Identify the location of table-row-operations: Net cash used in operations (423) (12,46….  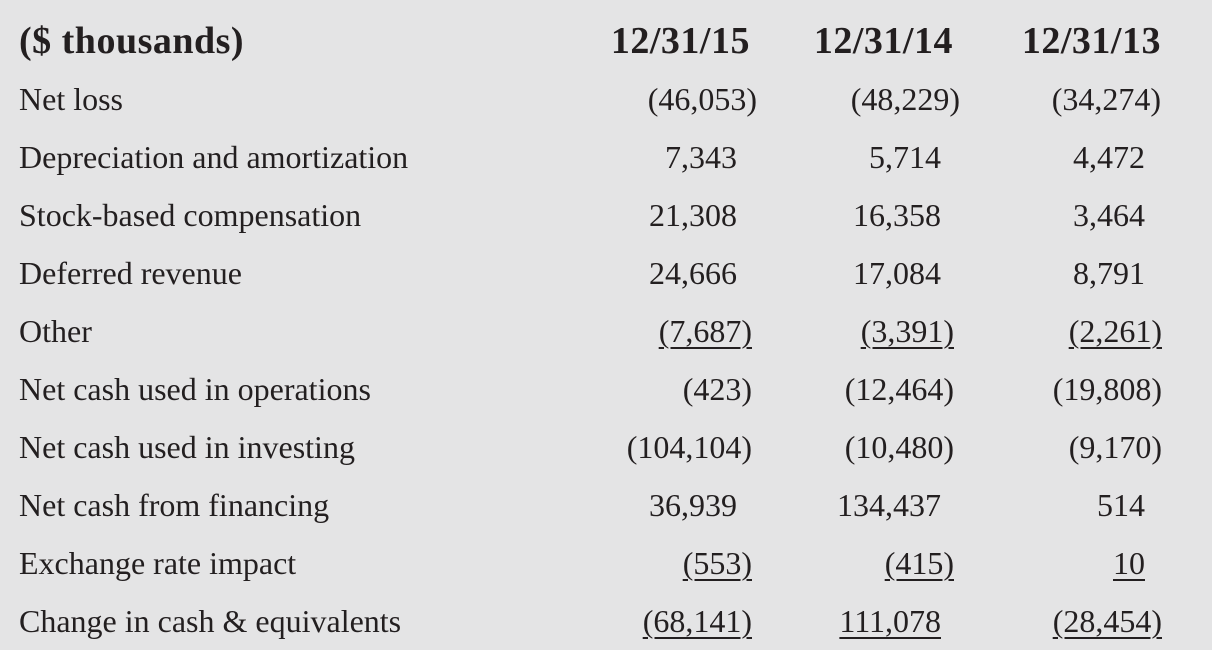
(606, 389).